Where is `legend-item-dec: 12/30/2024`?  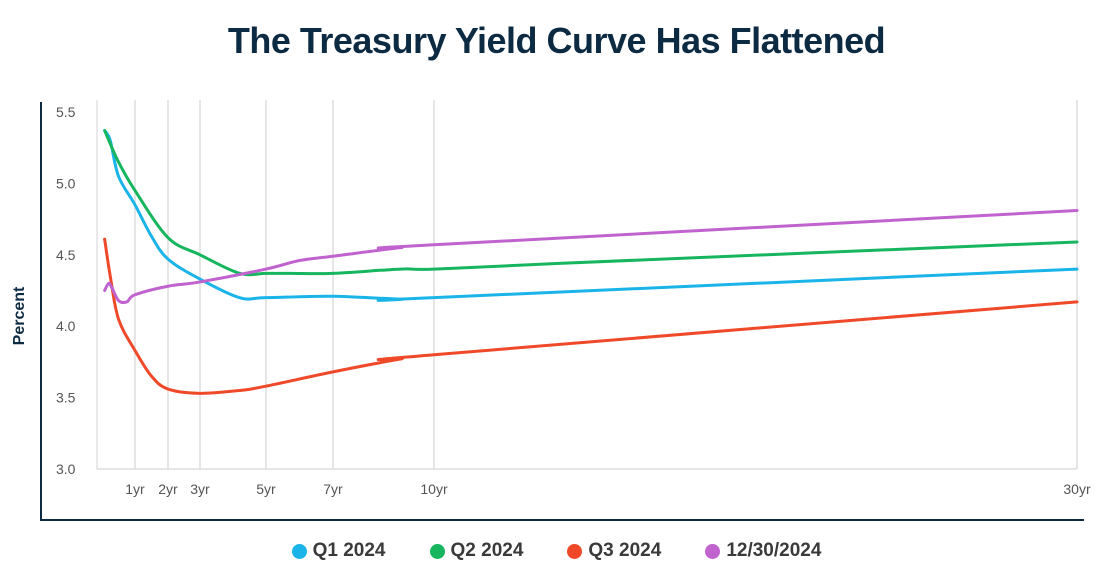
legend-item-dec: 12/30/2024 is located at coordinates (763, 551).